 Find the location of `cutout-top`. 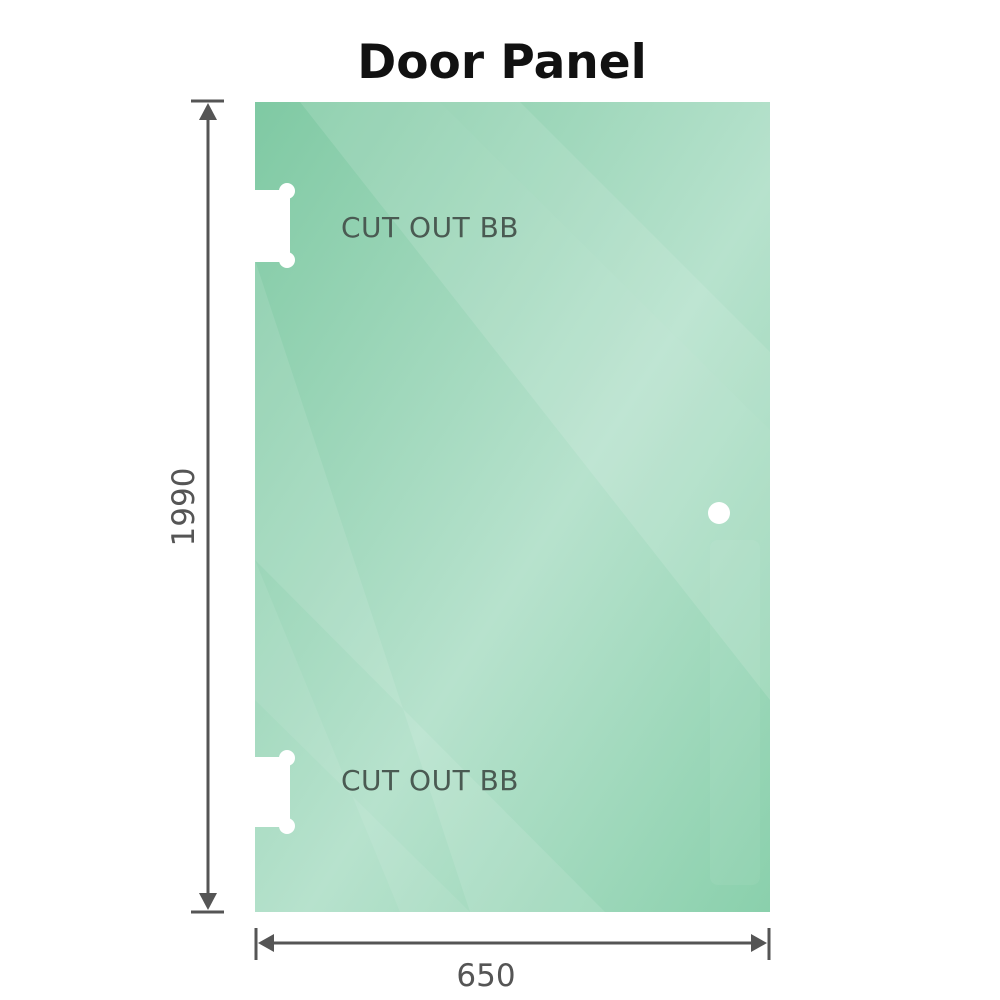

cutout-top is located at coordinates (272, 225).